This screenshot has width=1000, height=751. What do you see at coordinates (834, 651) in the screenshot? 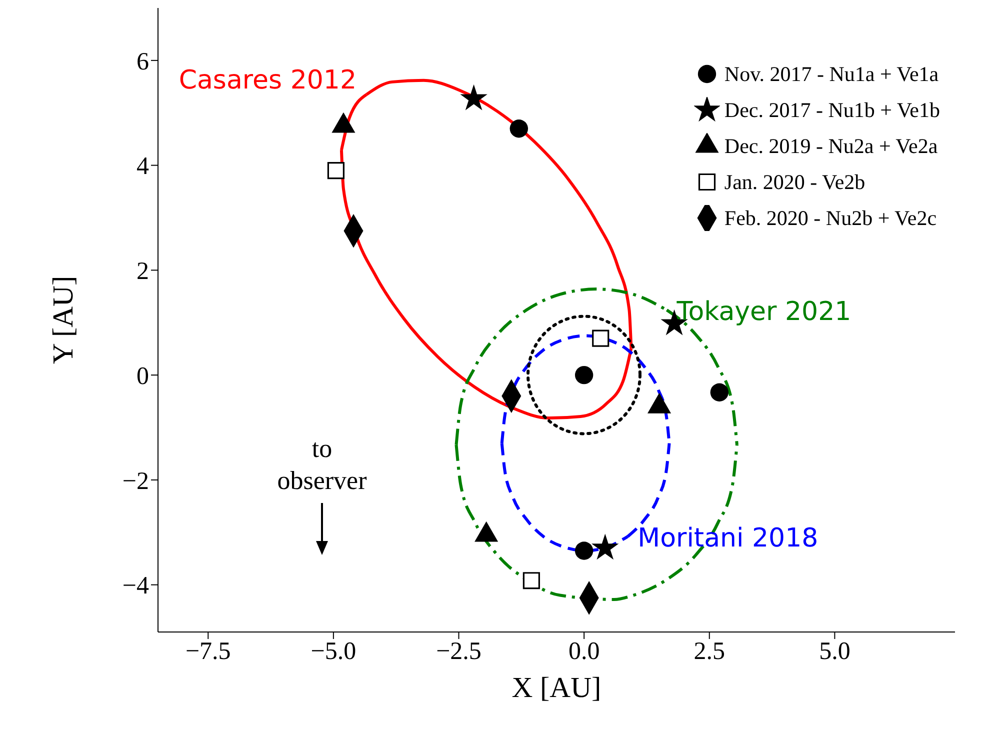
I see `x-tick-label: 5.0` at bounding box center [834, 651].